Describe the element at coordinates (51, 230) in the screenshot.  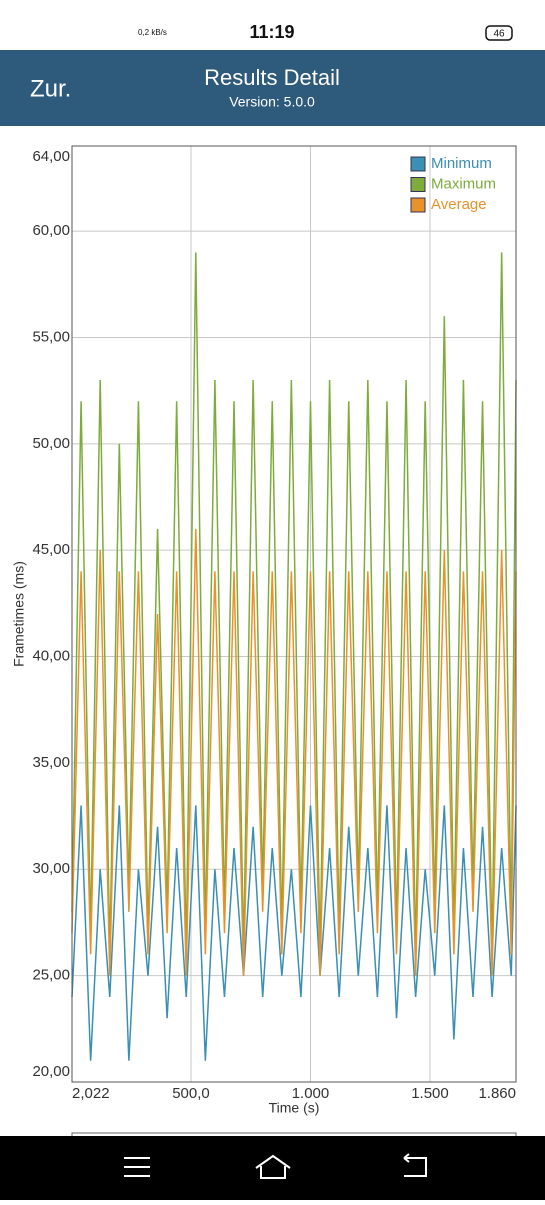
I see `y-tick-label: 60,00` at that location.